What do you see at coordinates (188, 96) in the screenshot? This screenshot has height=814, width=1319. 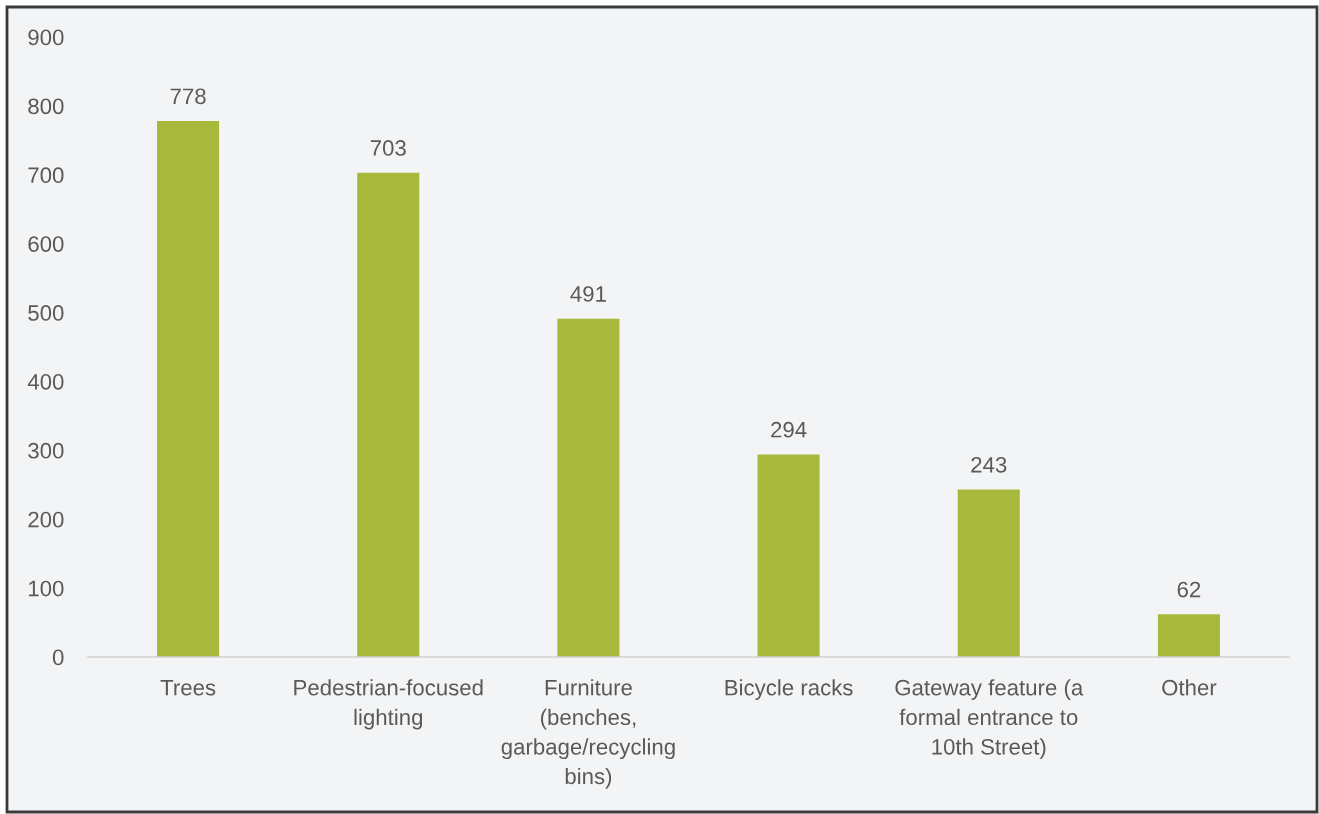 I see `data-label: 778` at bounding box center [188, 96].